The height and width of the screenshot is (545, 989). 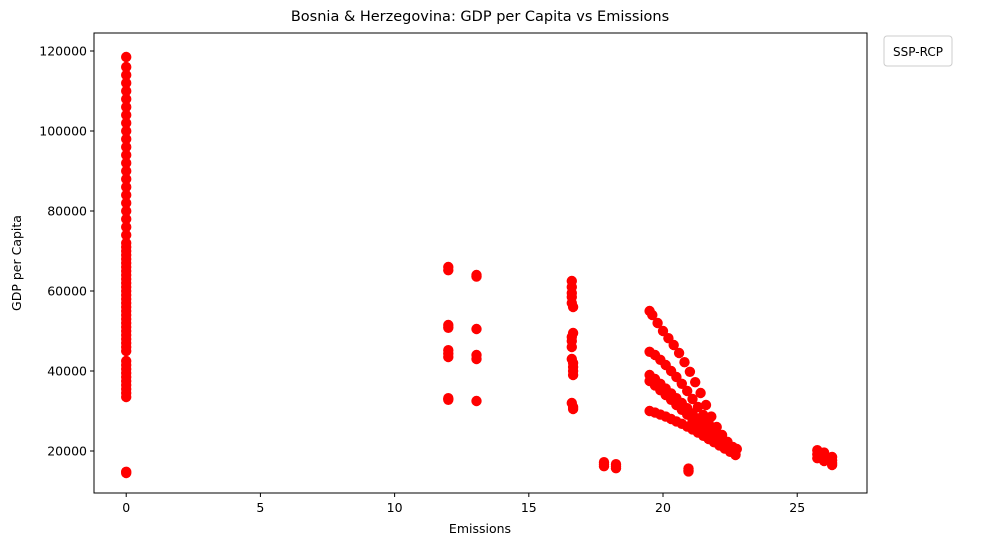 What do you see at coordinates (67, 211) in the screenshot?
I see `y-tick-label: 80000` at bounding box center [67, 211].